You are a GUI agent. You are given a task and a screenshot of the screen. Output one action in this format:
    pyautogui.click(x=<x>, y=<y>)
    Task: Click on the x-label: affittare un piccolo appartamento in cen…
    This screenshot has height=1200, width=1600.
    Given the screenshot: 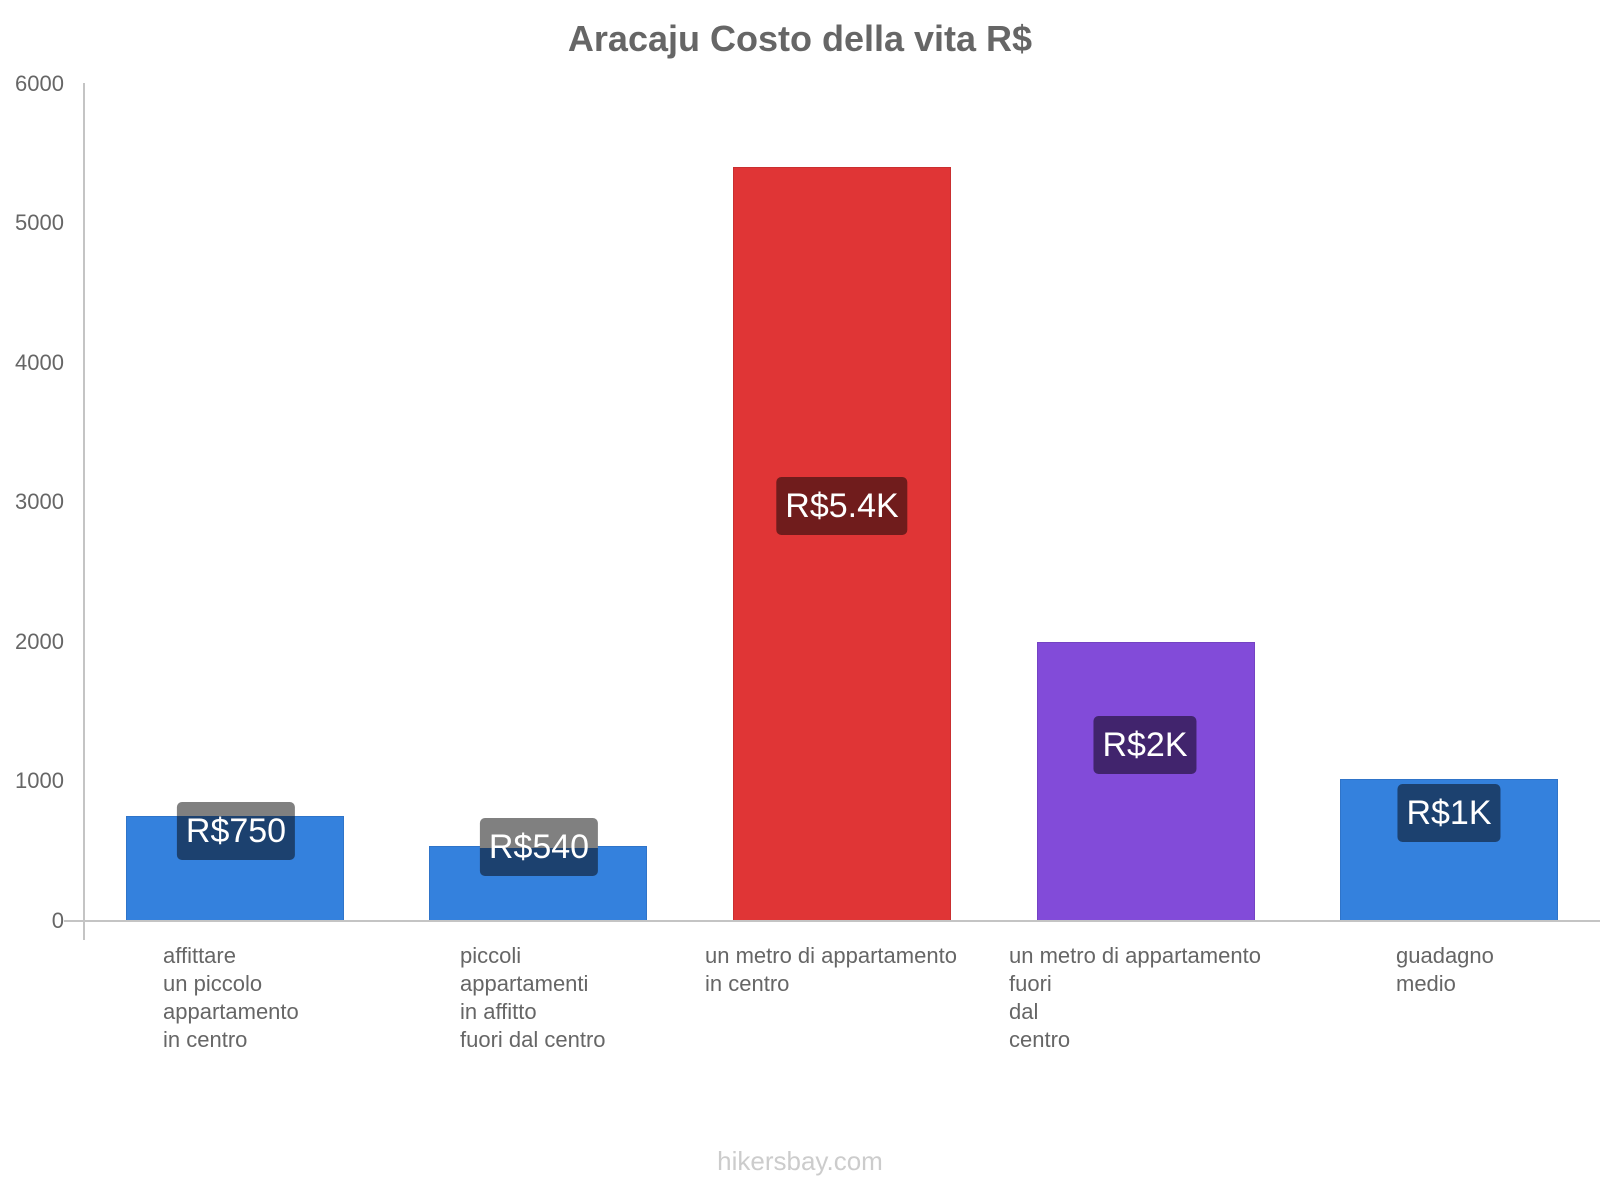 What is the action you would take?
    pyautogui.click(x=231, y=997)
    